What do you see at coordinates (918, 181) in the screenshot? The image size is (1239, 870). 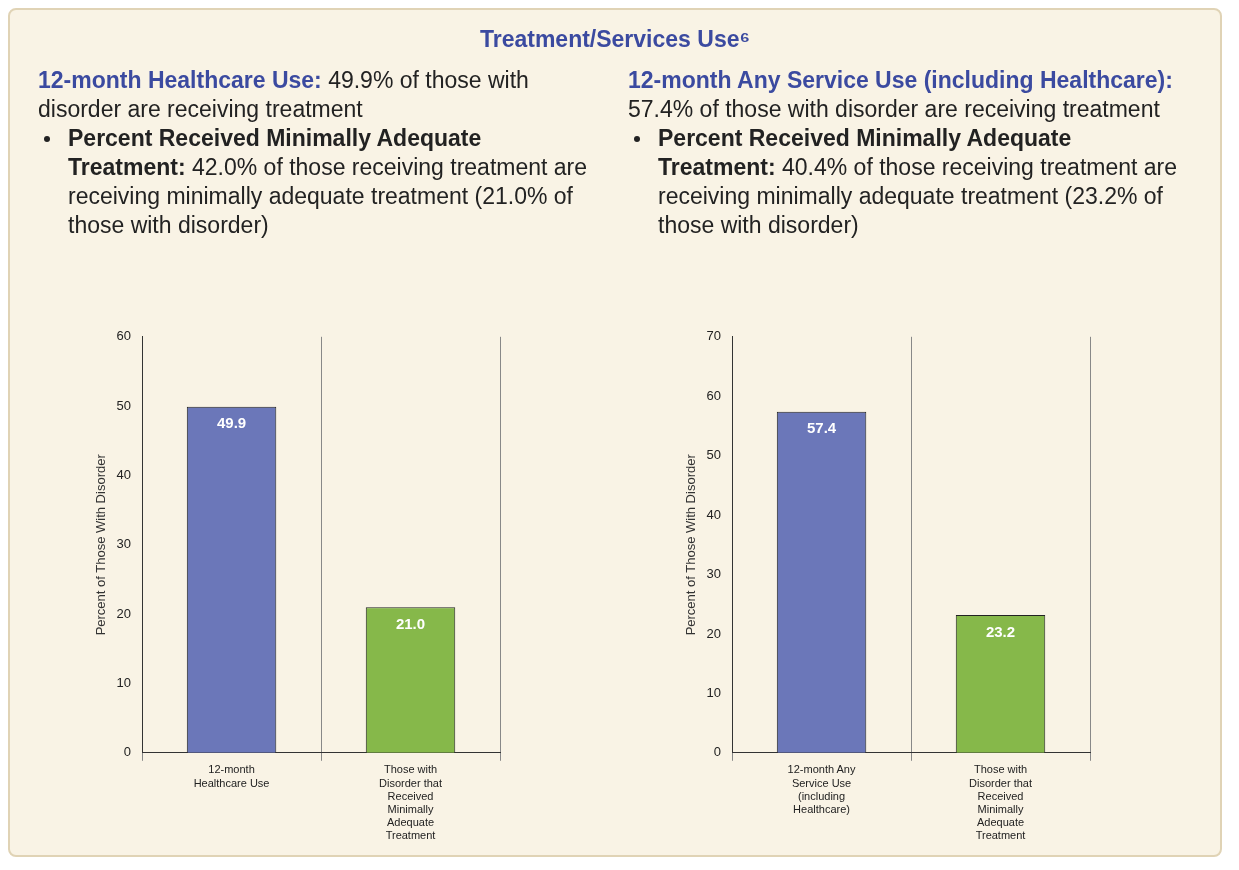 I see `text: Percent Received Minimally Adequate Treatment: 40.4% of those receiving treatment are receiving minimally adequate treatment (23.2% of those with disorder)` at bounding box center [918, 181].